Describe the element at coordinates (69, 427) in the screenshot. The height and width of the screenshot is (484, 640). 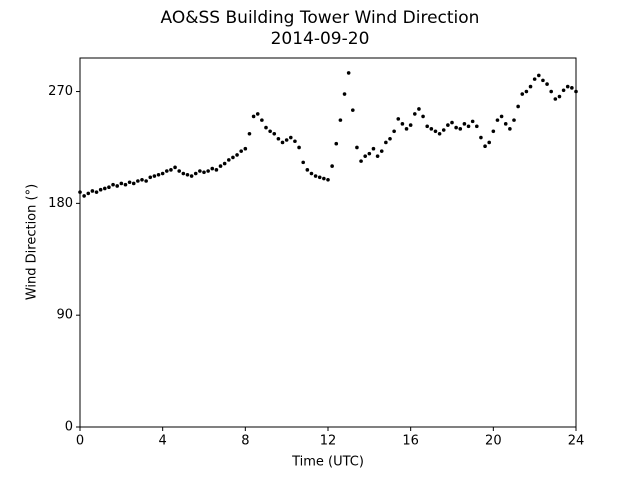
I see `y-tick-label: 0` at that location.